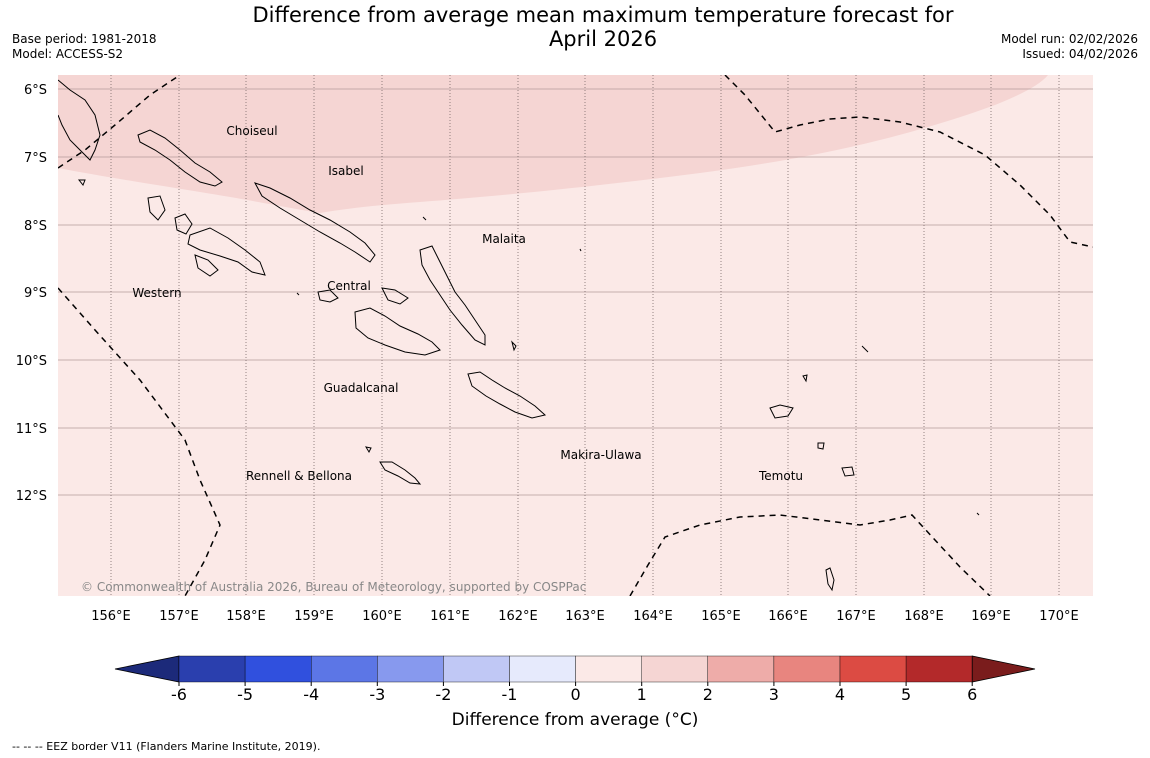  What do you see at coordinates (179, 616) in the screenshot?
I see `lon-tick-label: 157°E` at bounding box center [179, 616].